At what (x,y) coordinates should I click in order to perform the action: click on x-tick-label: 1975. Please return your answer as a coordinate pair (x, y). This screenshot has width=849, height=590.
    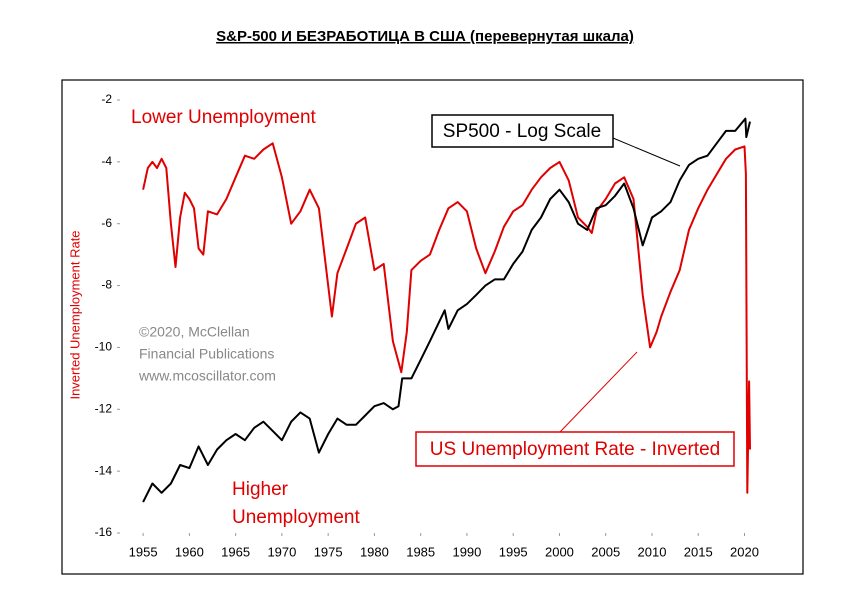
    Looking at the image, I should click on (328, 551).